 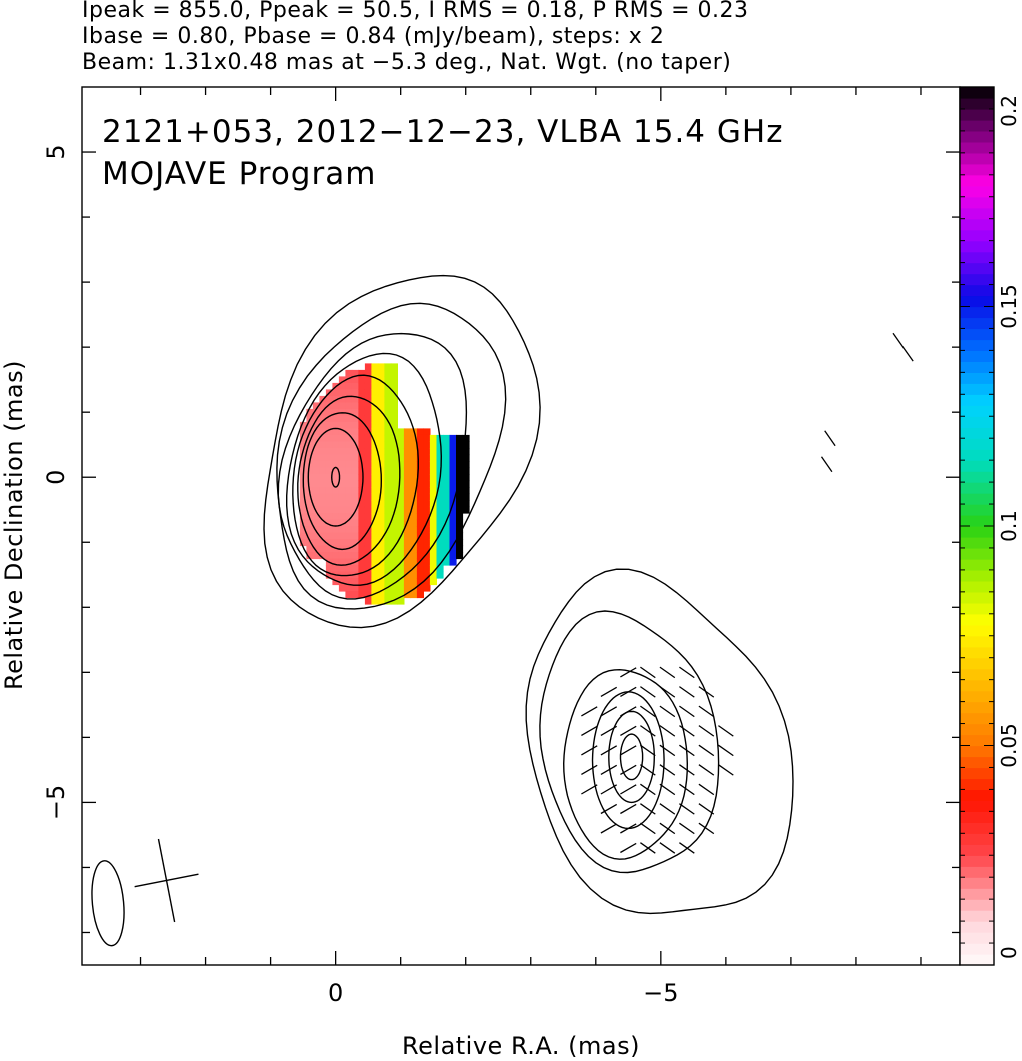 I want to click on y-tick-label: 0, so click(x=56, y=477).